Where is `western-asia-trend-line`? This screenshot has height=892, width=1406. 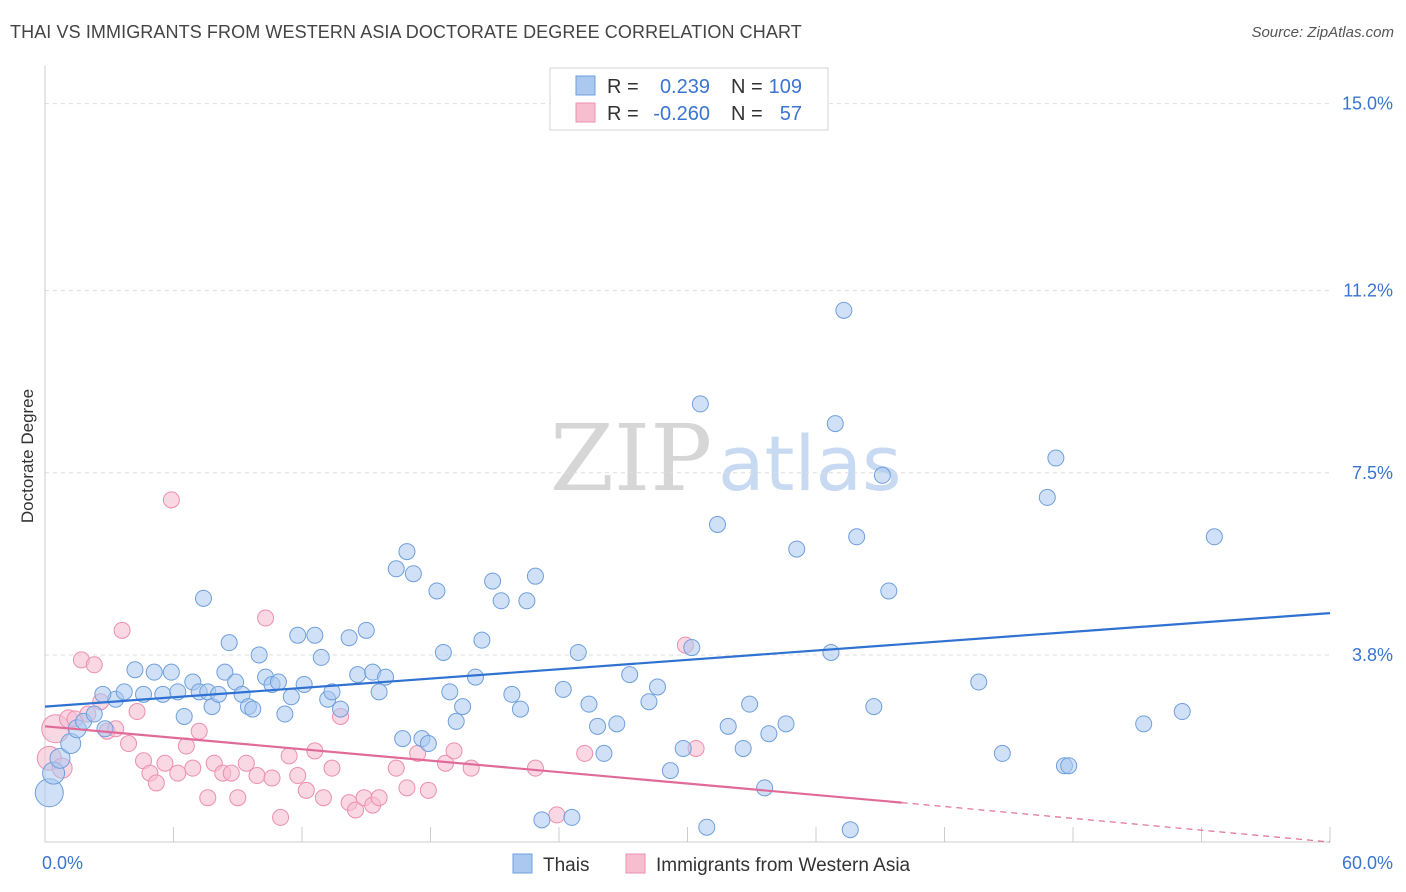
western-asia-trend-line is located at coordinates (473, 764).